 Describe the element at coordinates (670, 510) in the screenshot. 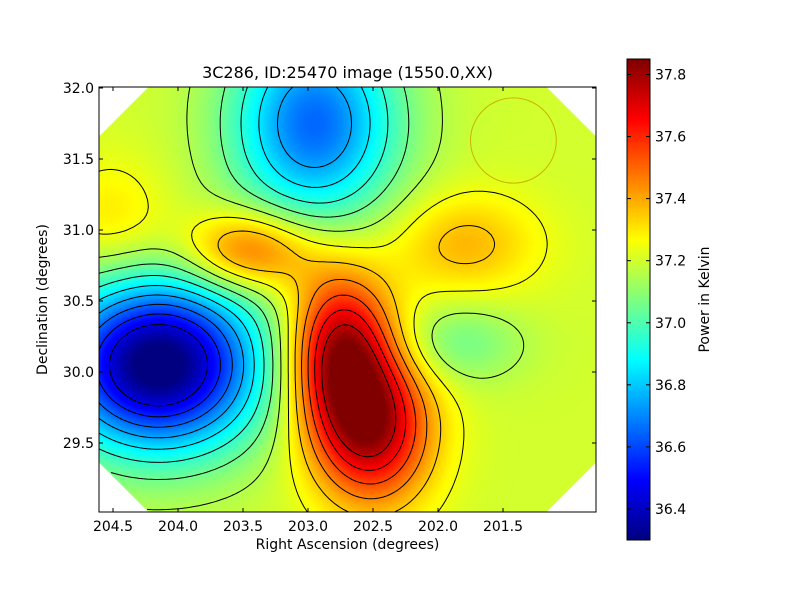

I see `colorbar-tick-label: 36.4` at that location.